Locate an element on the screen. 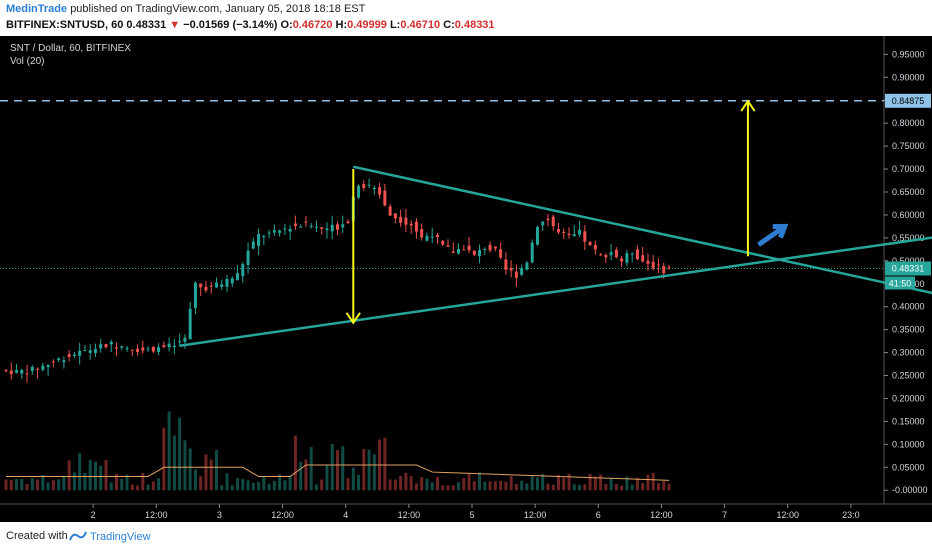 The width and height of the screenshot is (932, 550). x-tick-label: 12:00 is located at coordinates (409, 515).